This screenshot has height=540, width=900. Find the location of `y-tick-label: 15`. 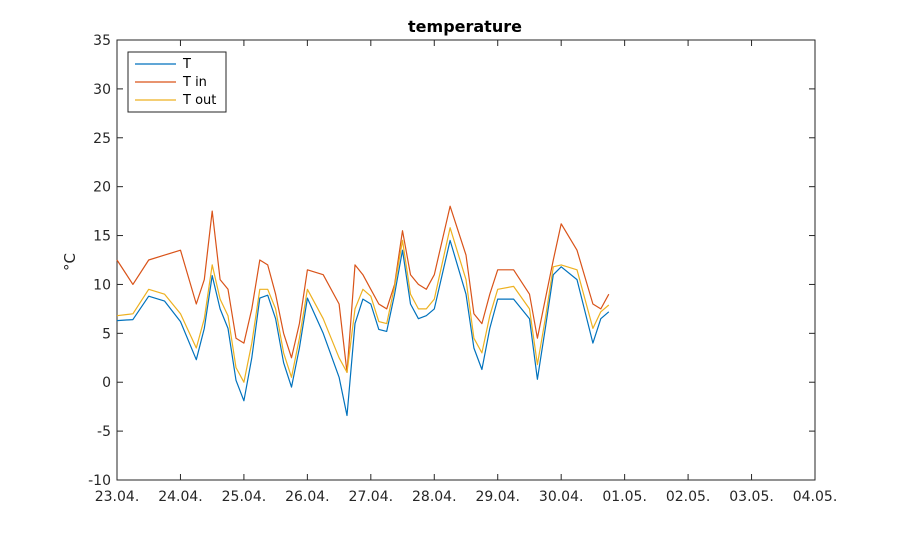

y-tick-label: 15 is located at coordinates (102, 237).